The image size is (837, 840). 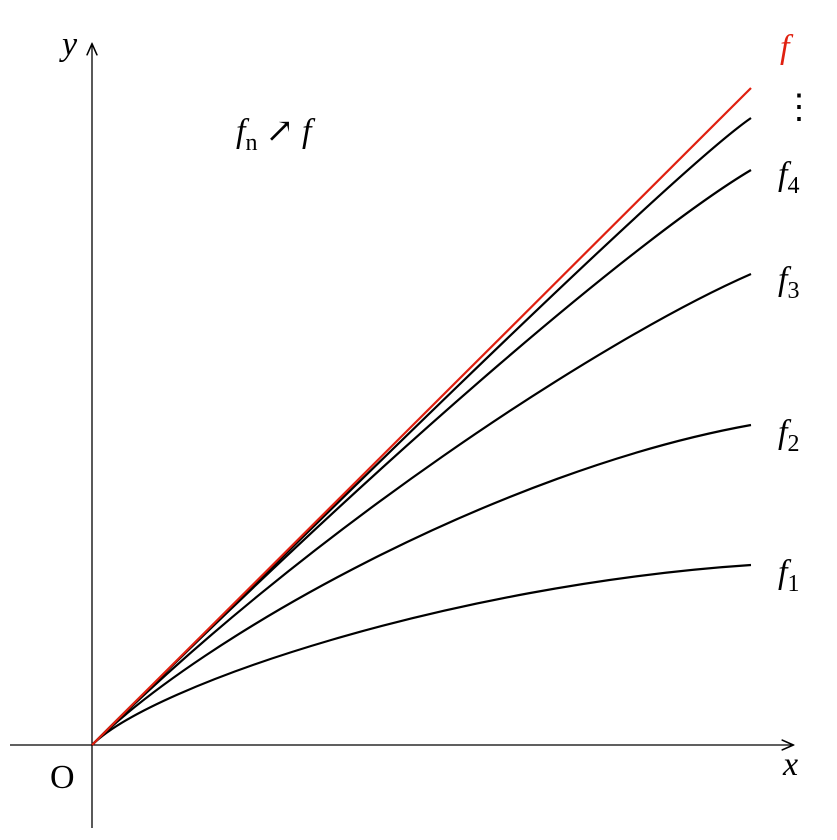 What do you see at coordinates (787, 47) in the screenshot?
I see `limit-label: f` at bounding box center [787, 47].